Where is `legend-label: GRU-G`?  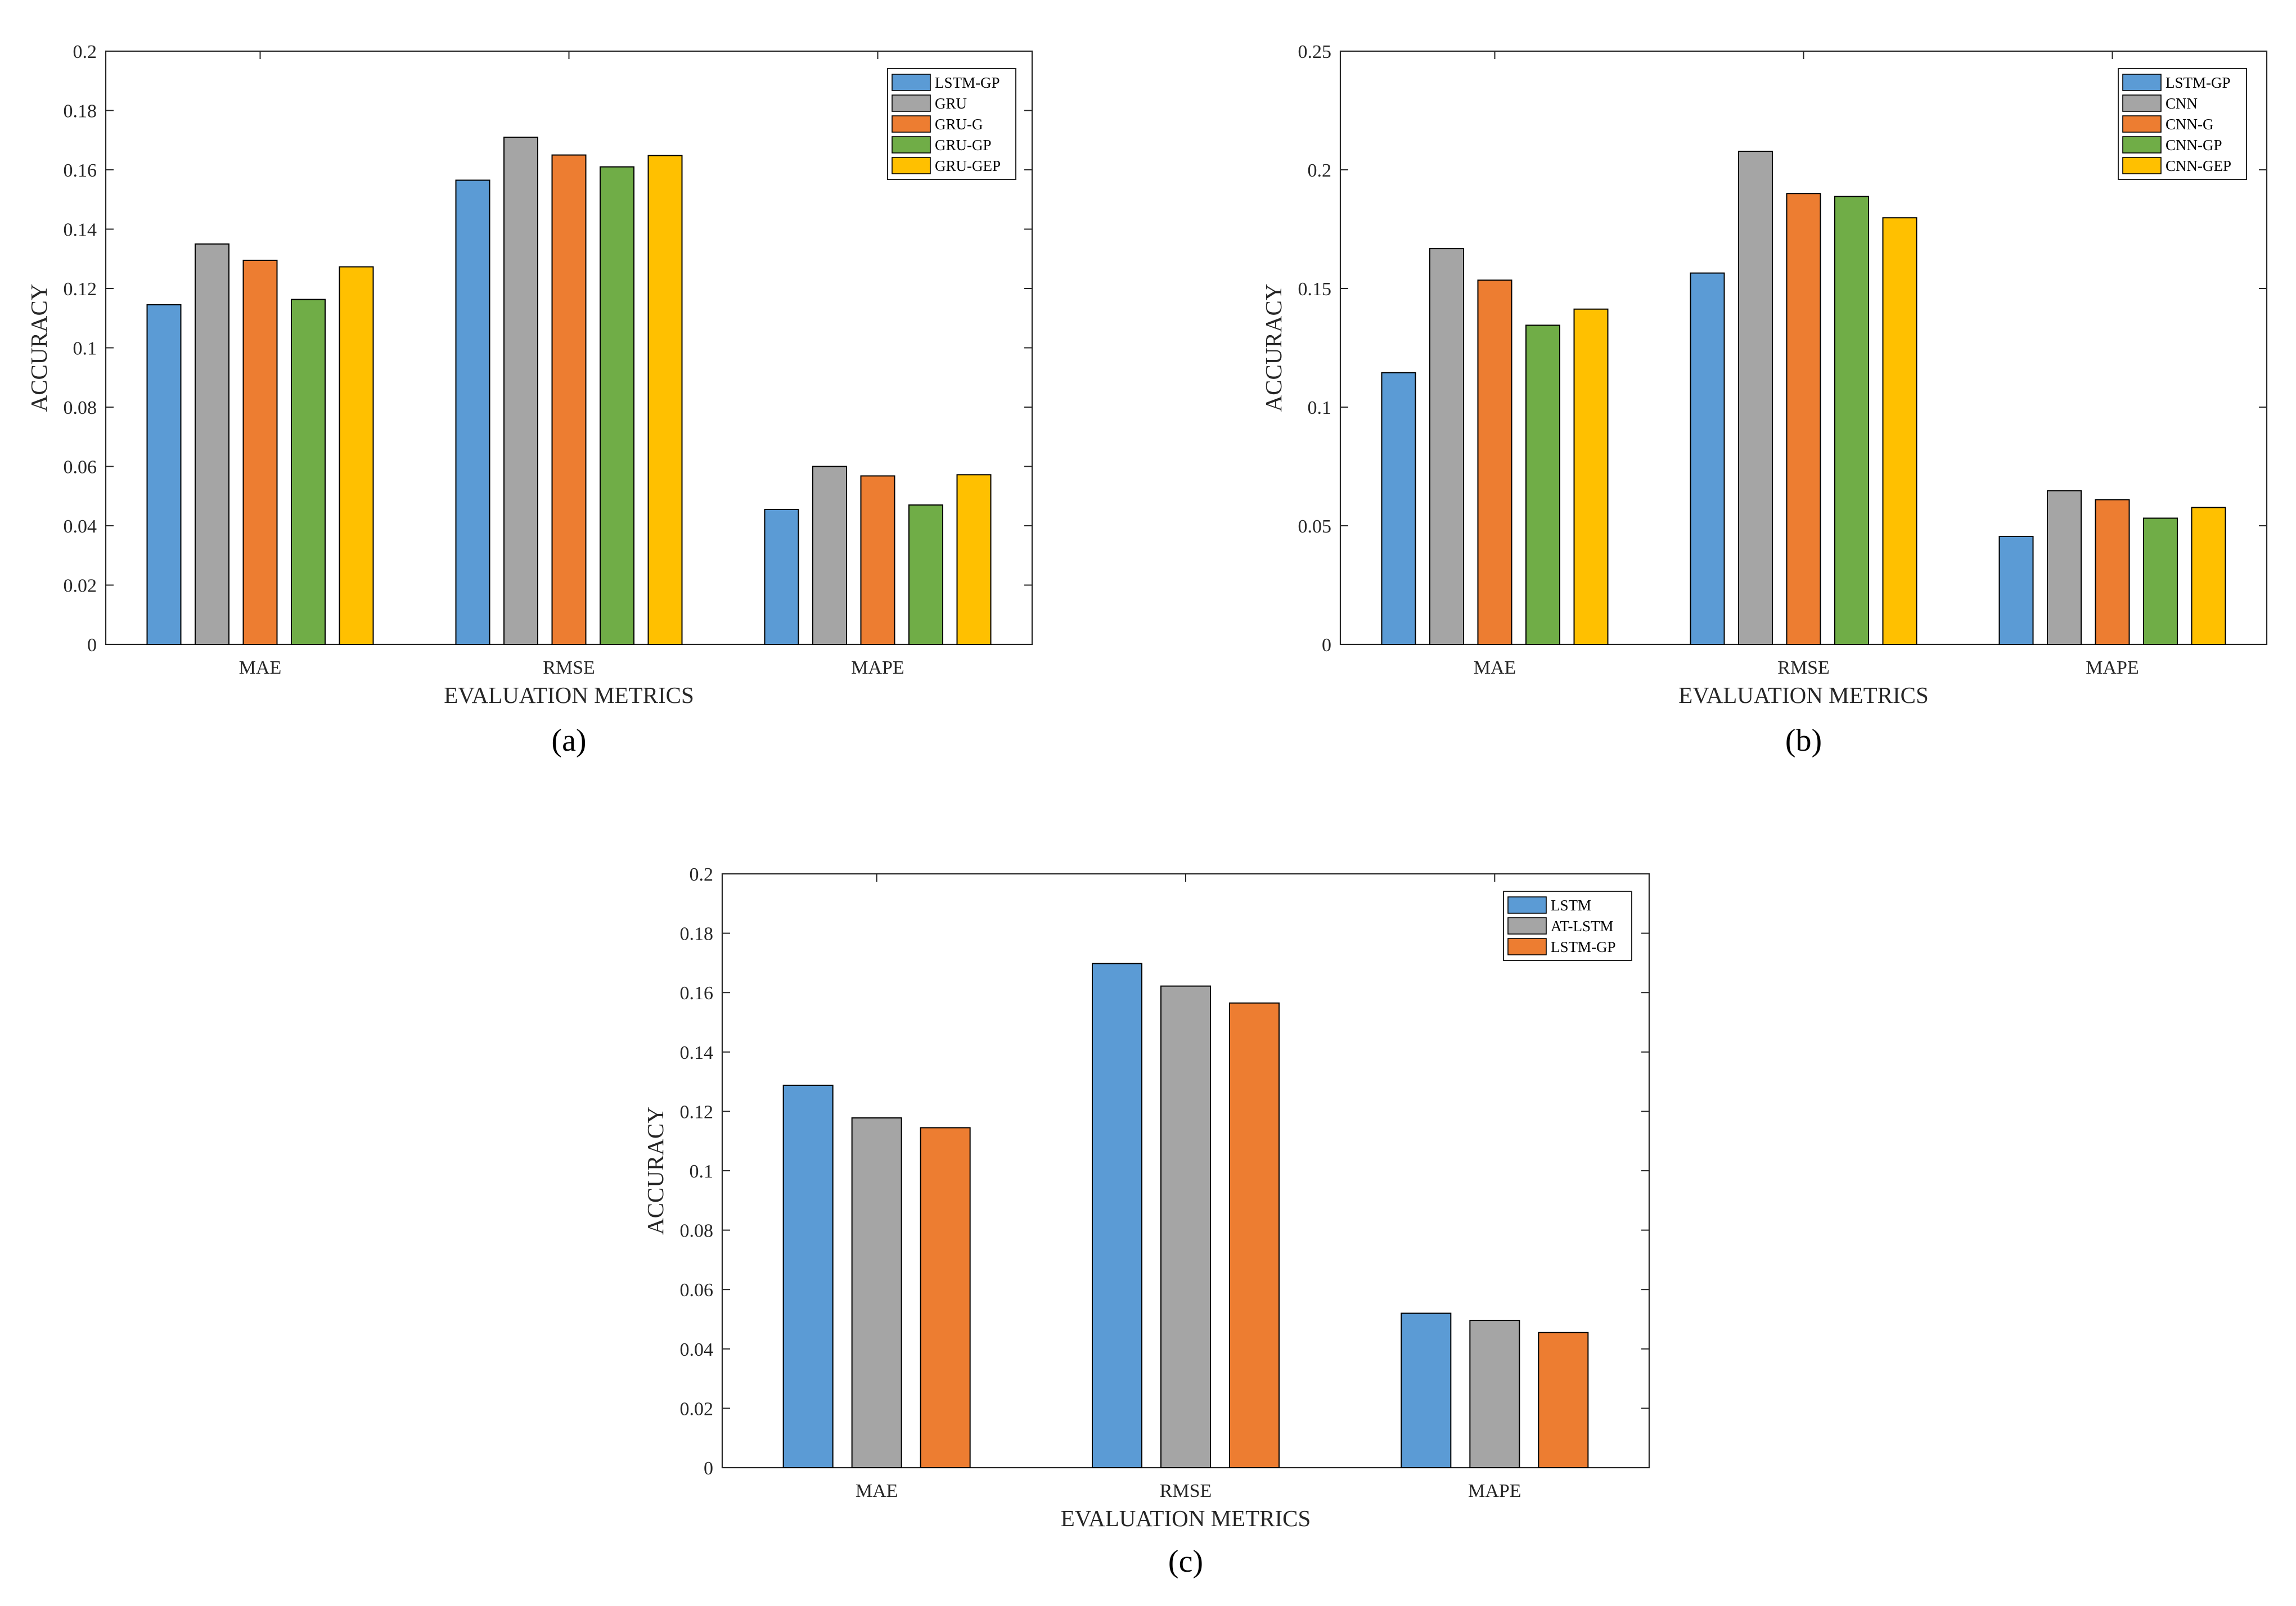
legend-label: GRU-G is located at coordinates (959, 124).